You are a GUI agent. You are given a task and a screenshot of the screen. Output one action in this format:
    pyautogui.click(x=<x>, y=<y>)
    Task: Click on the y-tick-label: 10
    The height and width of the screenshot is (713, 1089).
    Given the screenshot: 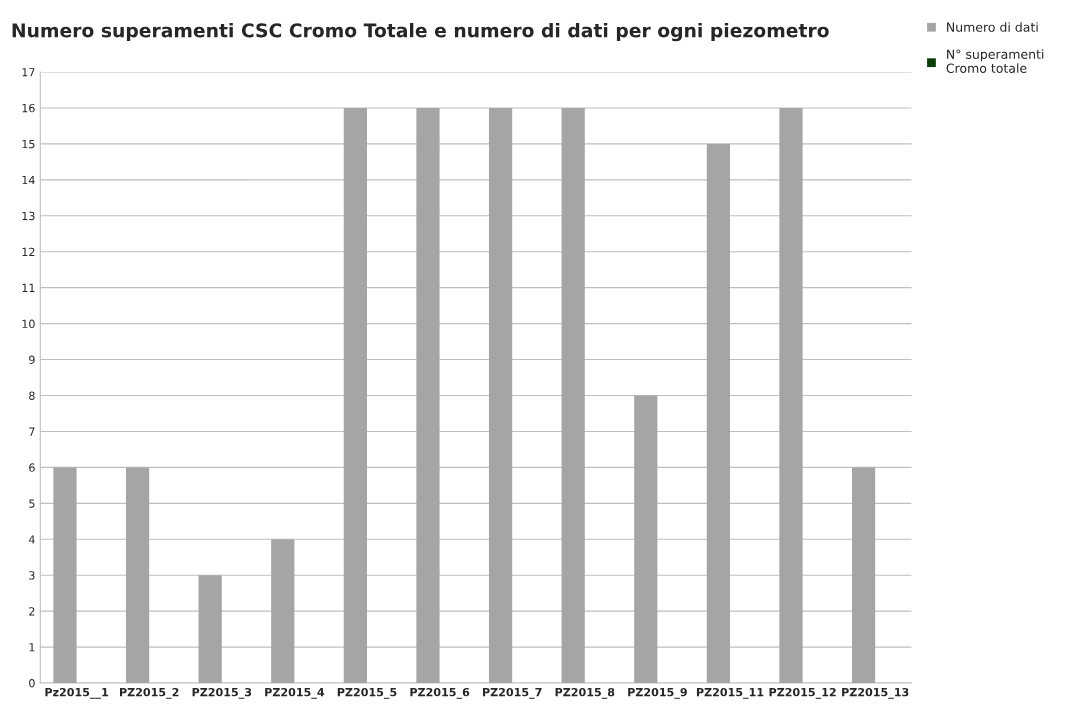 What is the action you would take?
    pyautogui.click(x=28, y=323)
    